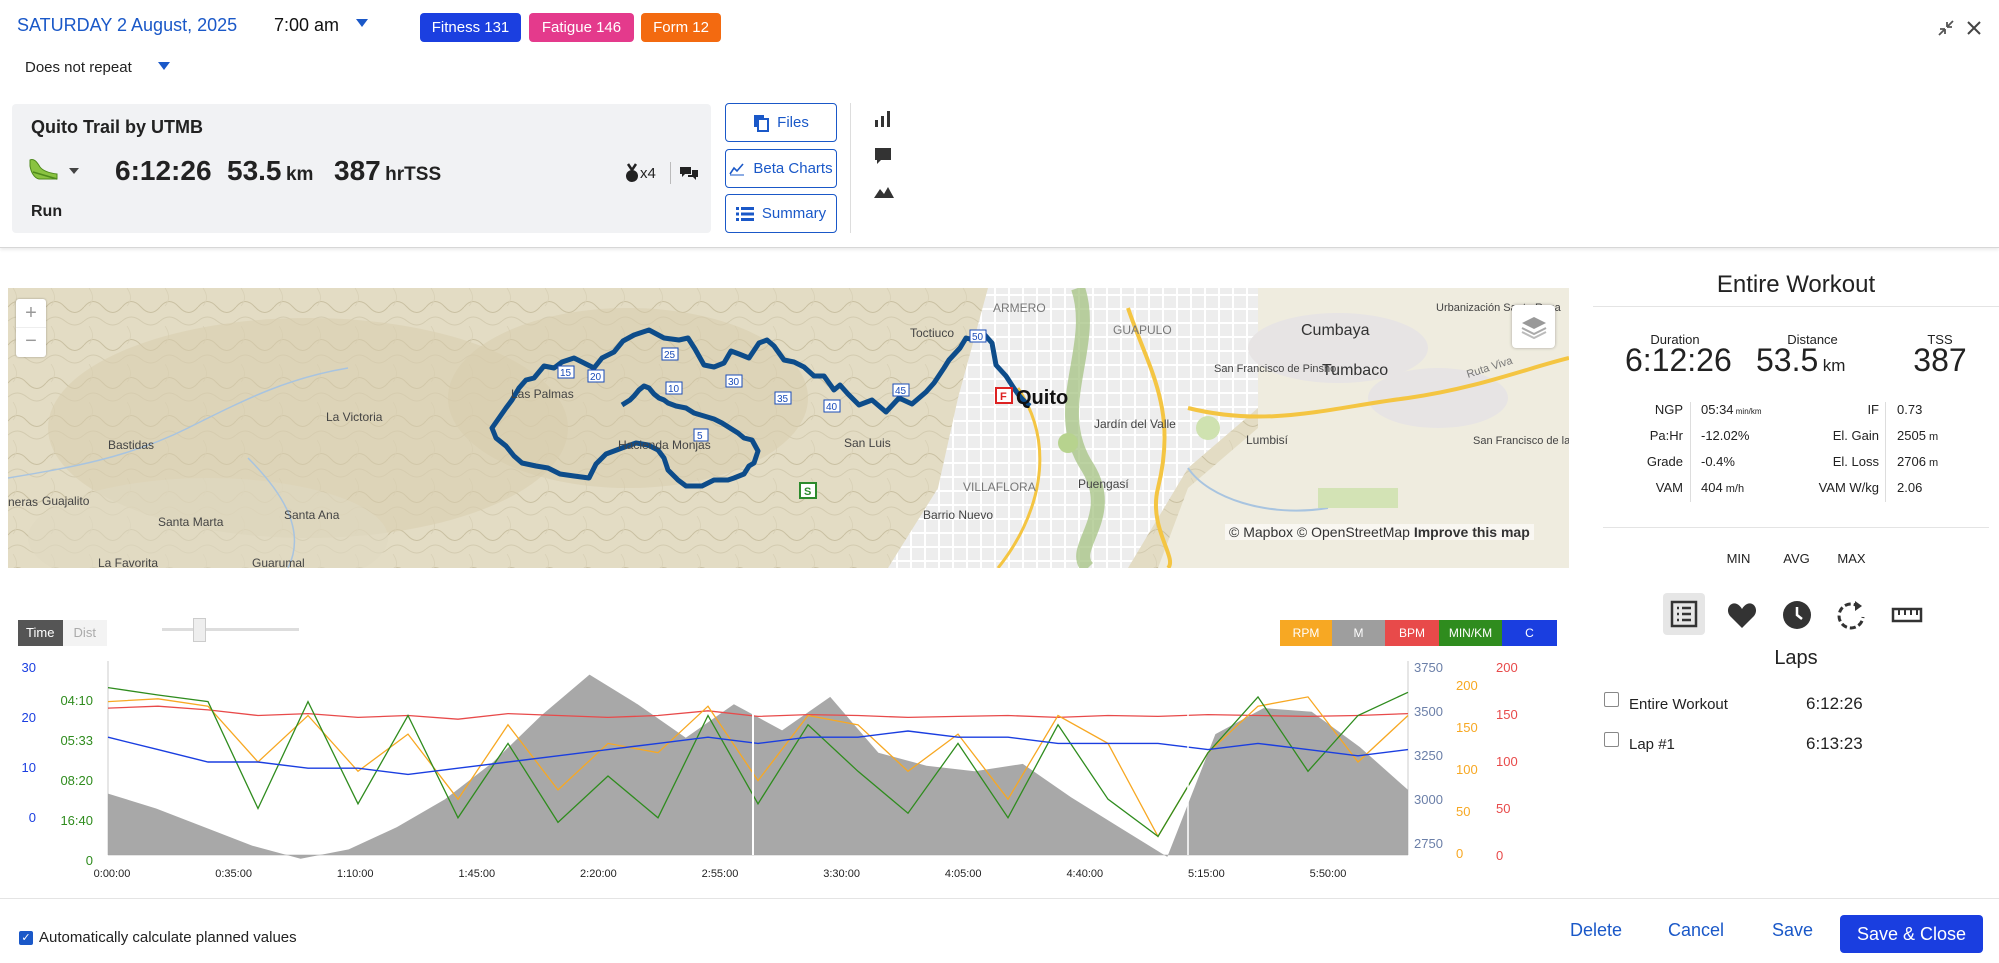  Describe the element at coordinates (1684, 614) in the screenshot. I see `laps-tab` at that location.